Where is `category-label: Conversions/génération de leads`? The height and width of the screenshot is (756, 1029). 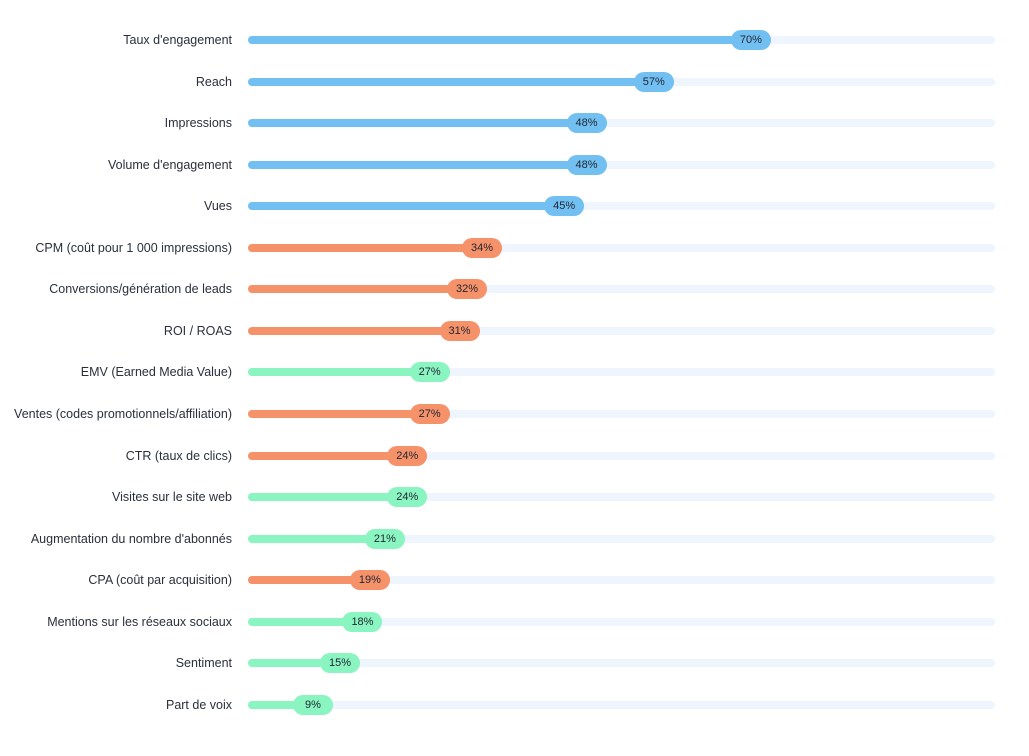
category-label: Conversions/génération de leads is located at coordinates (140, 289).